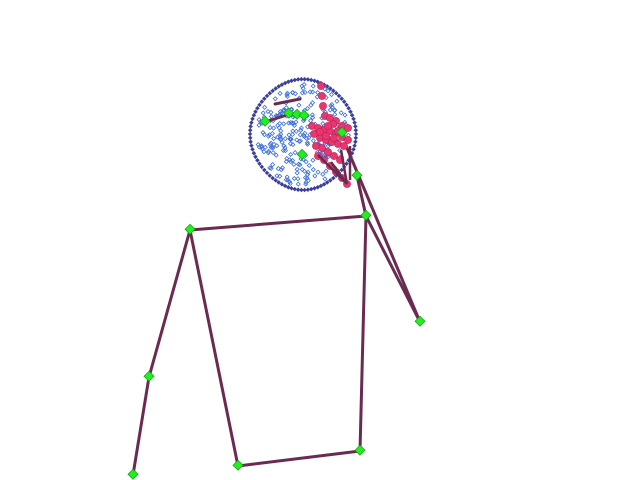 The image size is (640, 480). What do you see at coordinates (360, 450) in the screenshot?
I see `joint-hip-right` at bounding box center [360, 450].